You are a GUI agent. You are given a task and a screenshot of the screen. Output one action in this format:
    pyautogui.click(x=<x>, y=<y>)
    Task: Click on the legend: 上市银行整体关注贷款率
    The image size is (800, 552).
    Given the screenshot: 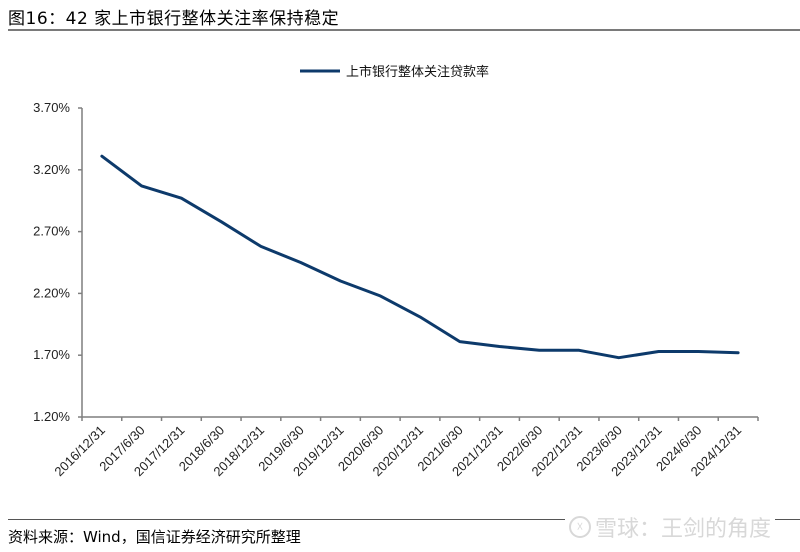 What is the action you would take?
    pyautogui.click(x=394, y=72)
    